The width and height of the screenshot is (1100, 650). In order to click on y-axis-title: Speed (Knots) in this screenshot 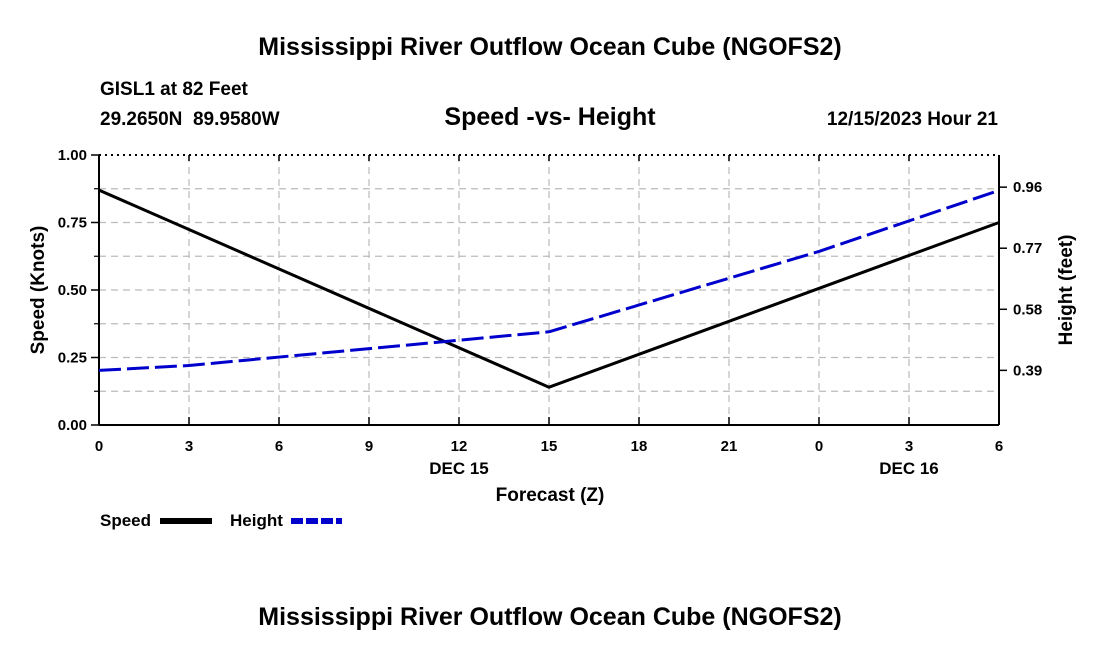, I will do `click(38, 290)`.